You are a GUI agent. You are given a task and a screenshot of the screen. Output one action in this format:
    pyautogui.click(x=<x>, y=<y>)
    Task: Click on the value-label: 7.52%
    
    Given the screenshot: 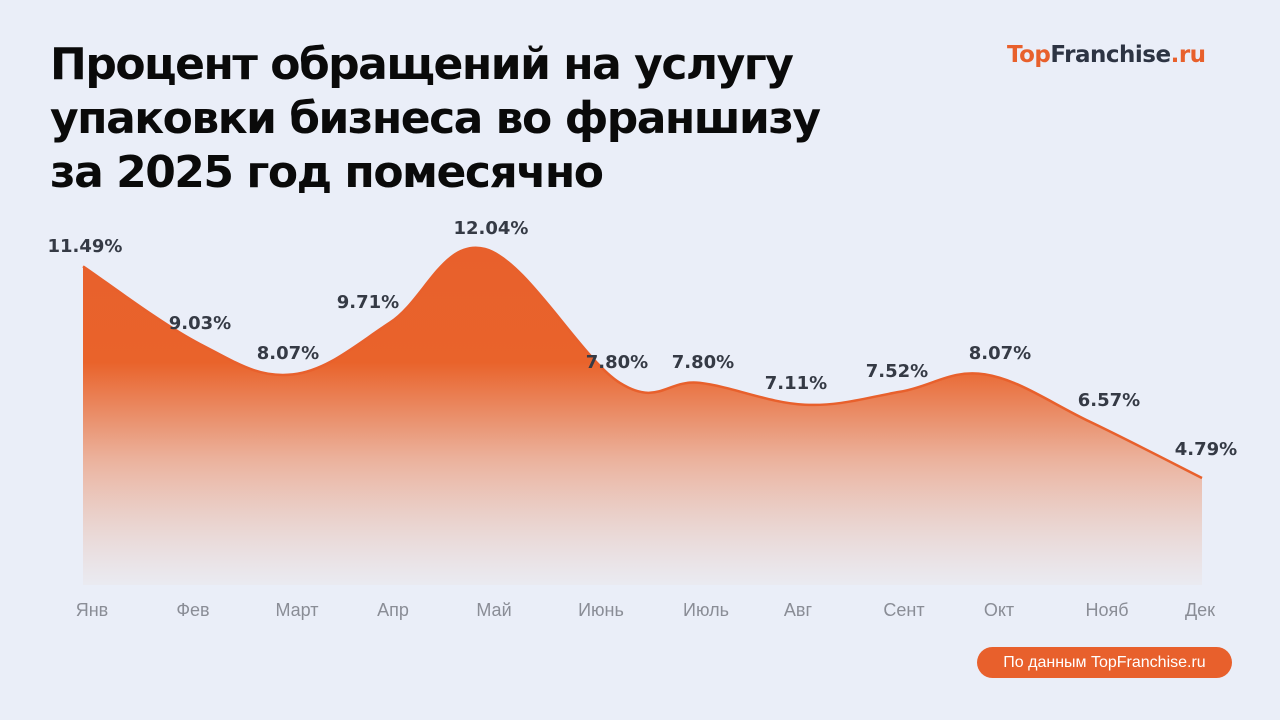 What is the action you would take?
    pyautogui.click(x=897, y=371)
    